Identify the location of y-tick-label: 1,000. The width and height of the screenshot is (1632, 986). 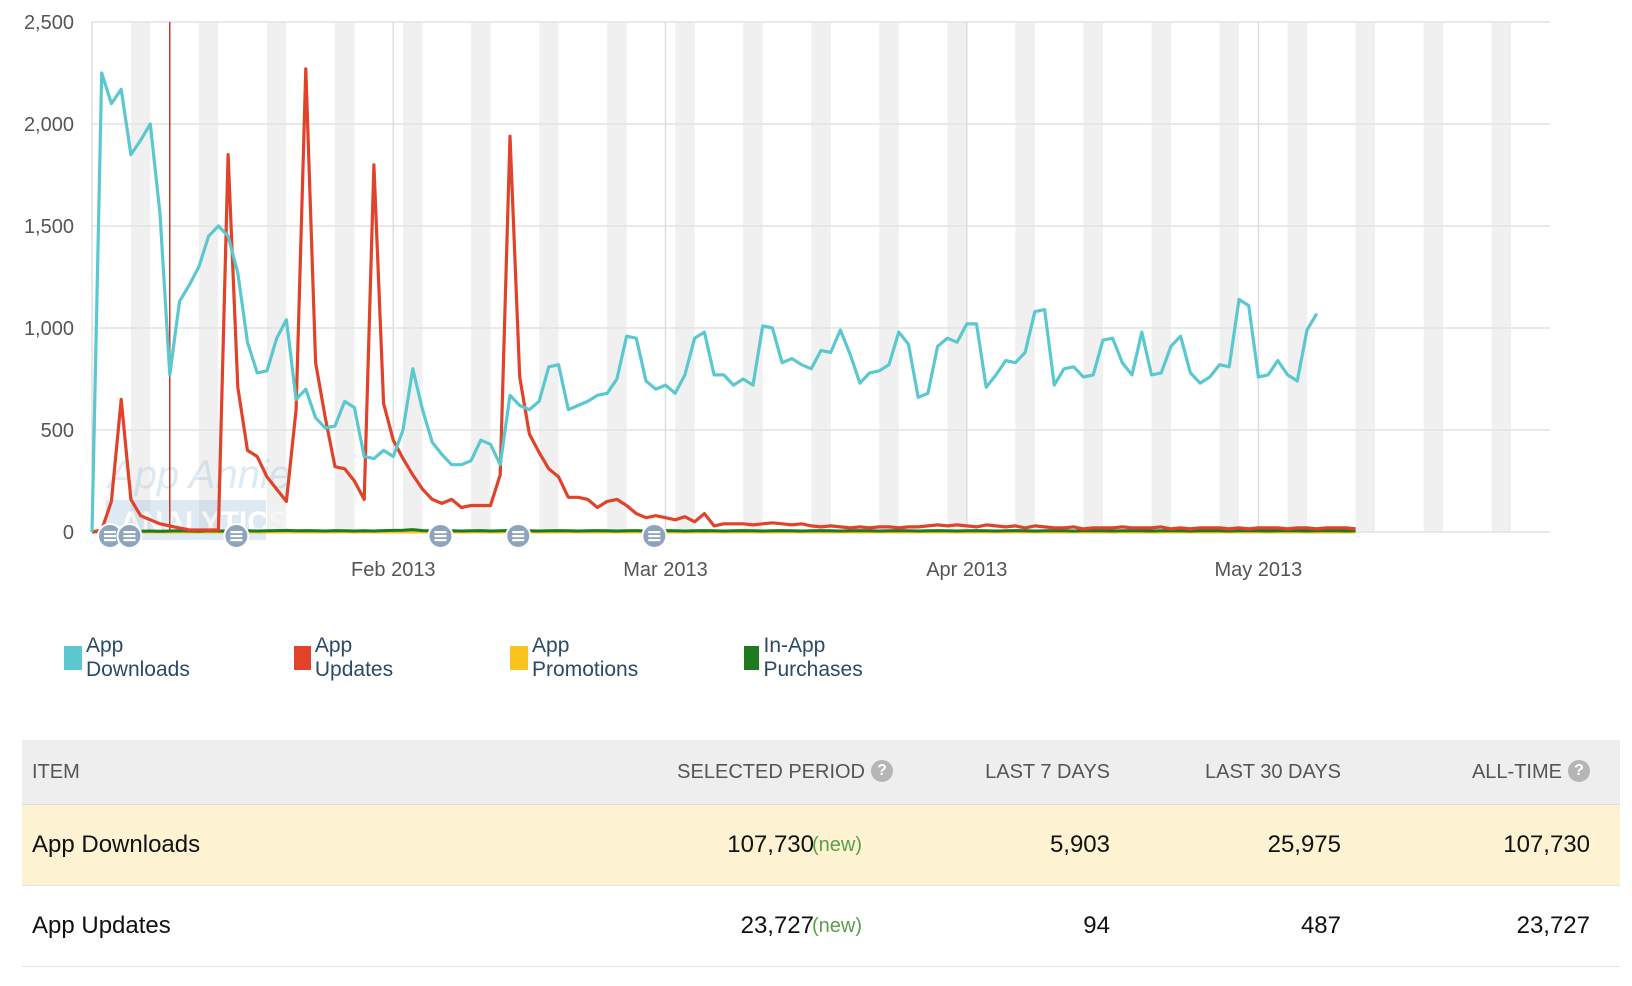
(49, 329).